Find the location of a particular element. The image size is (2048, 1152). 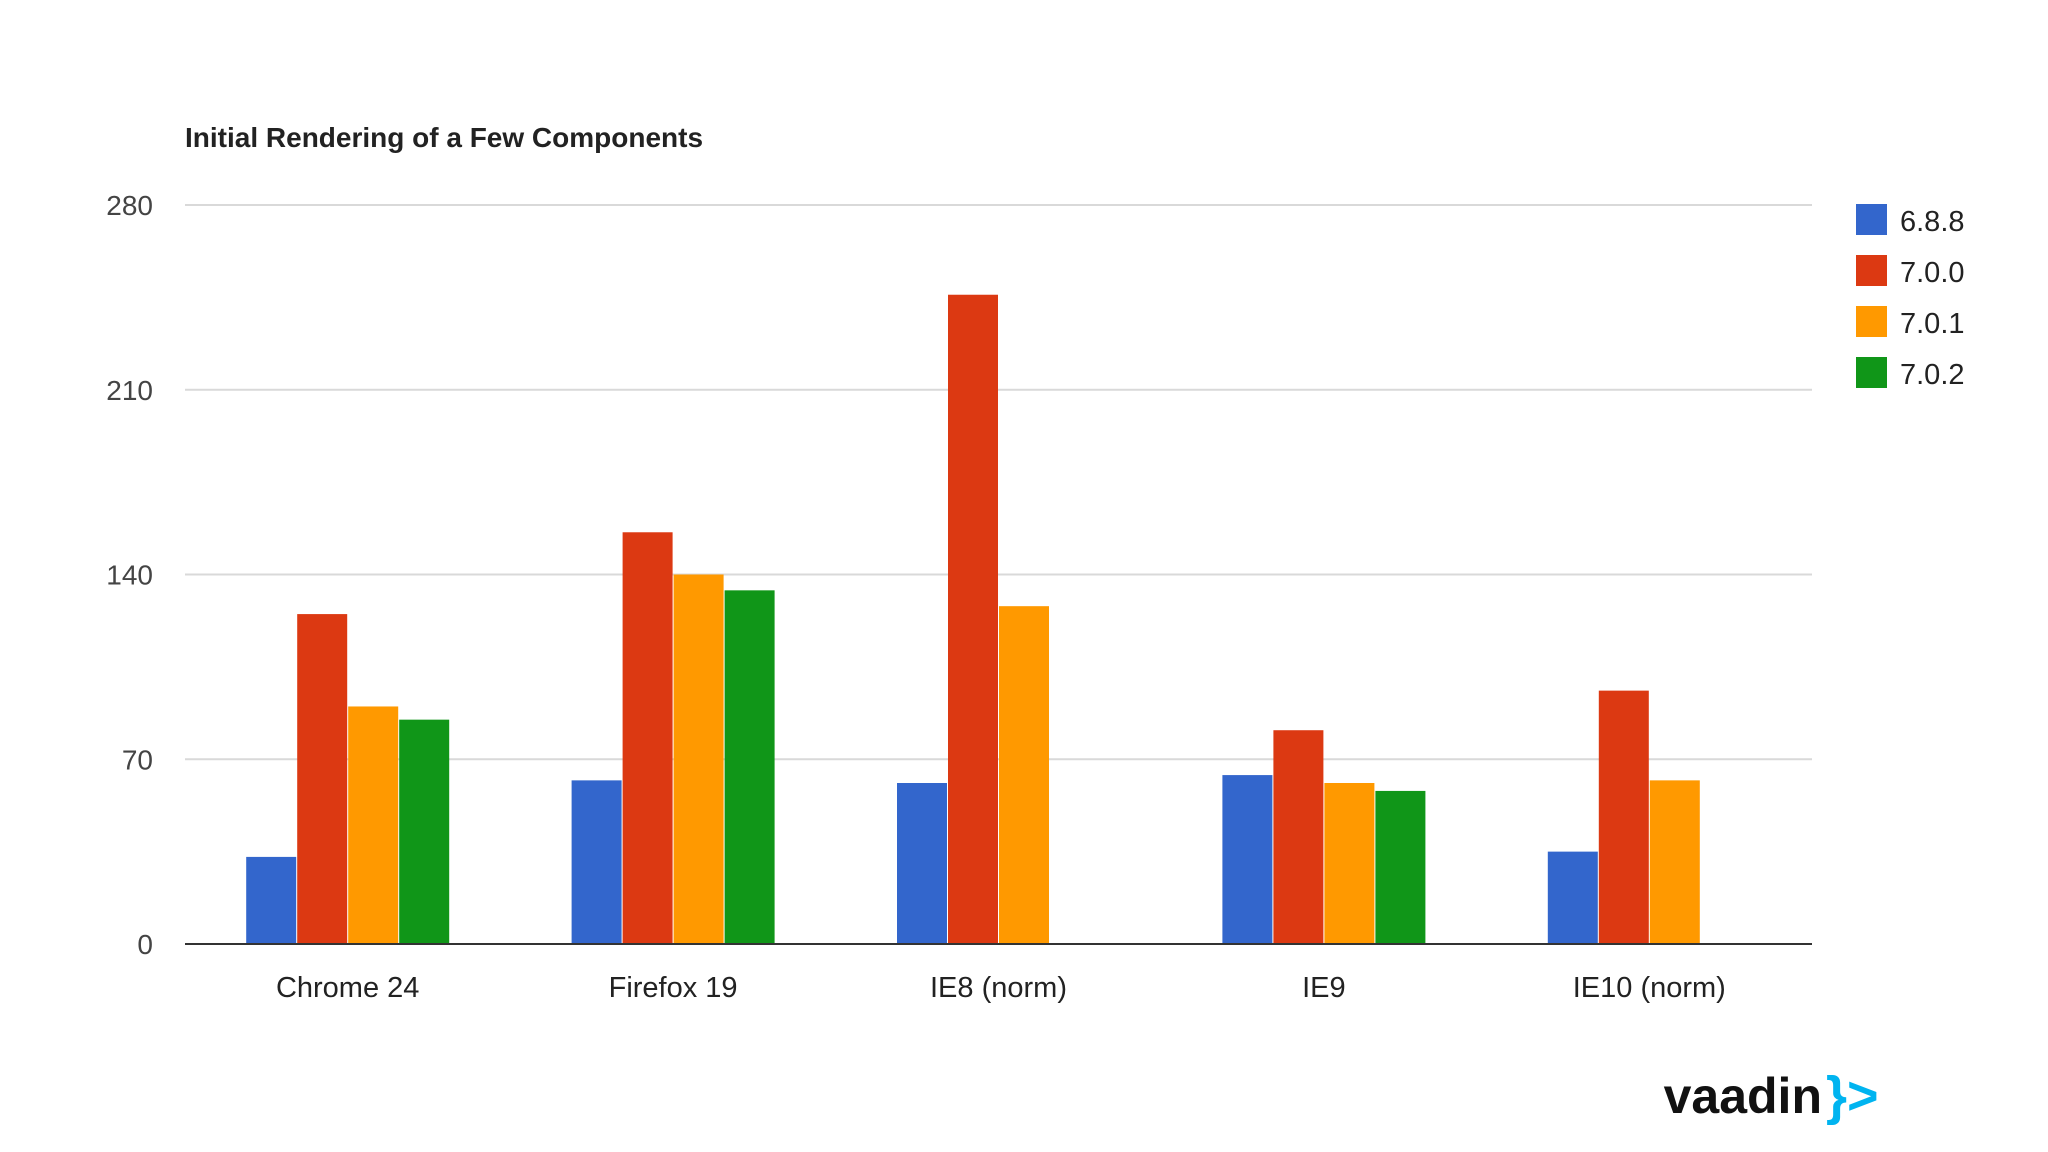

bar-7.0.0-IE10 (norm) is located at coordinates (1623, 817).